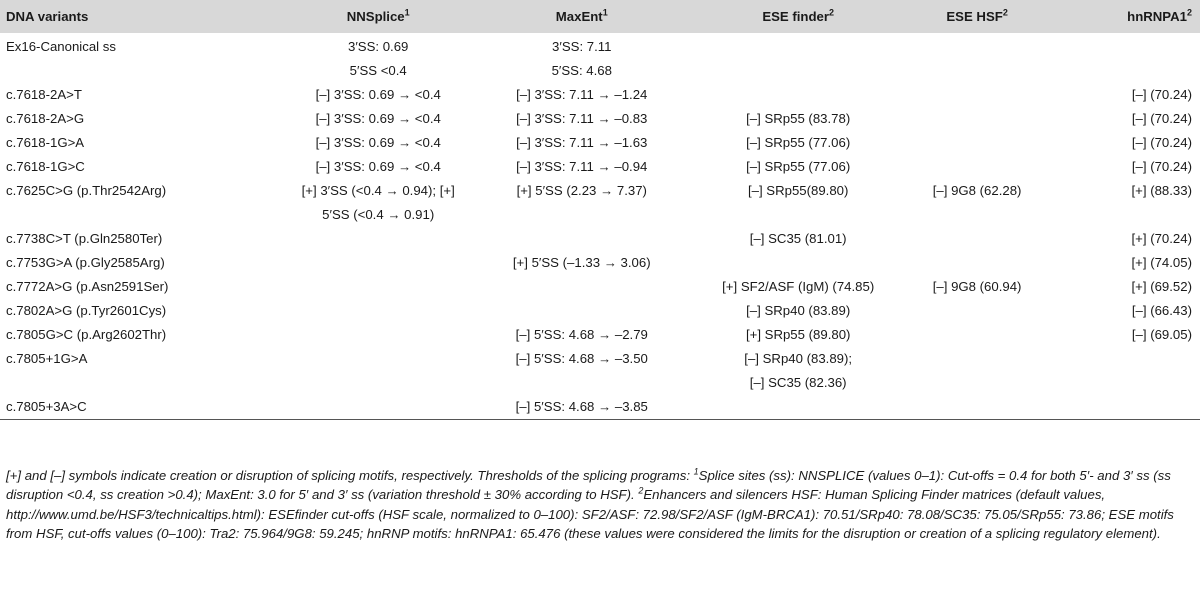 Image resolution: width=1200 pixels, height=598 pixels. What do you see at coordinates (47, 358) in the screenshot?
I see `cell-line: c.7805+1G>A` at bounding box center [47, 358].